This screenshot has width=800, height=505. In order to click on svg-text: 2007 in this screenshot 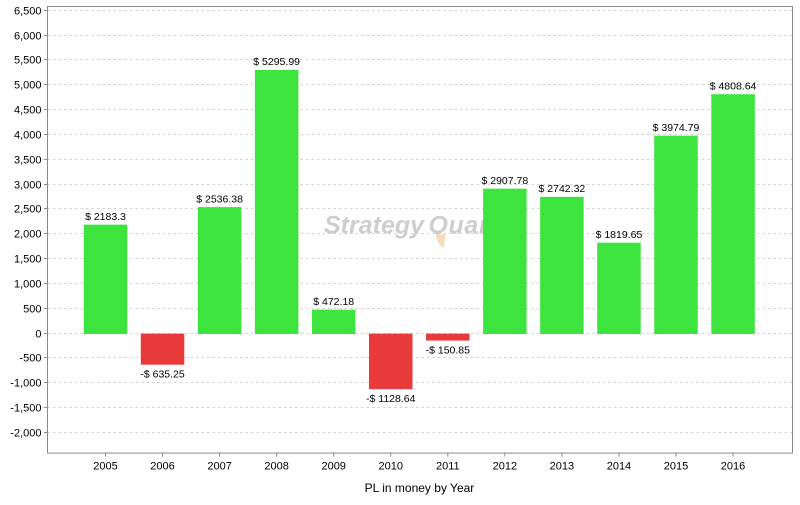, I will do `click(219, 467)`.